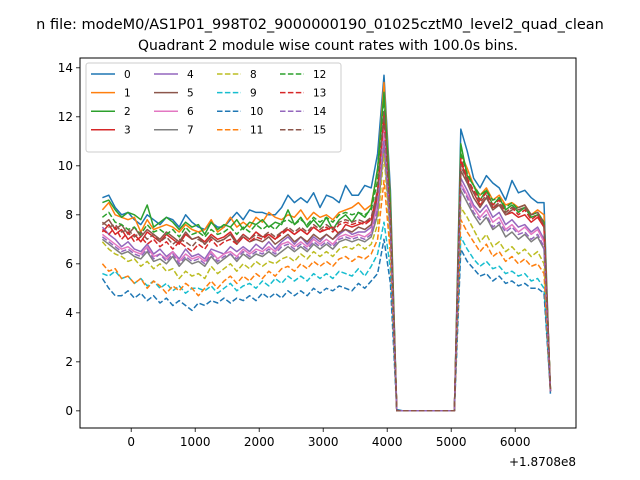  I want to click on y-tick-label: 4, so click(69, 313).